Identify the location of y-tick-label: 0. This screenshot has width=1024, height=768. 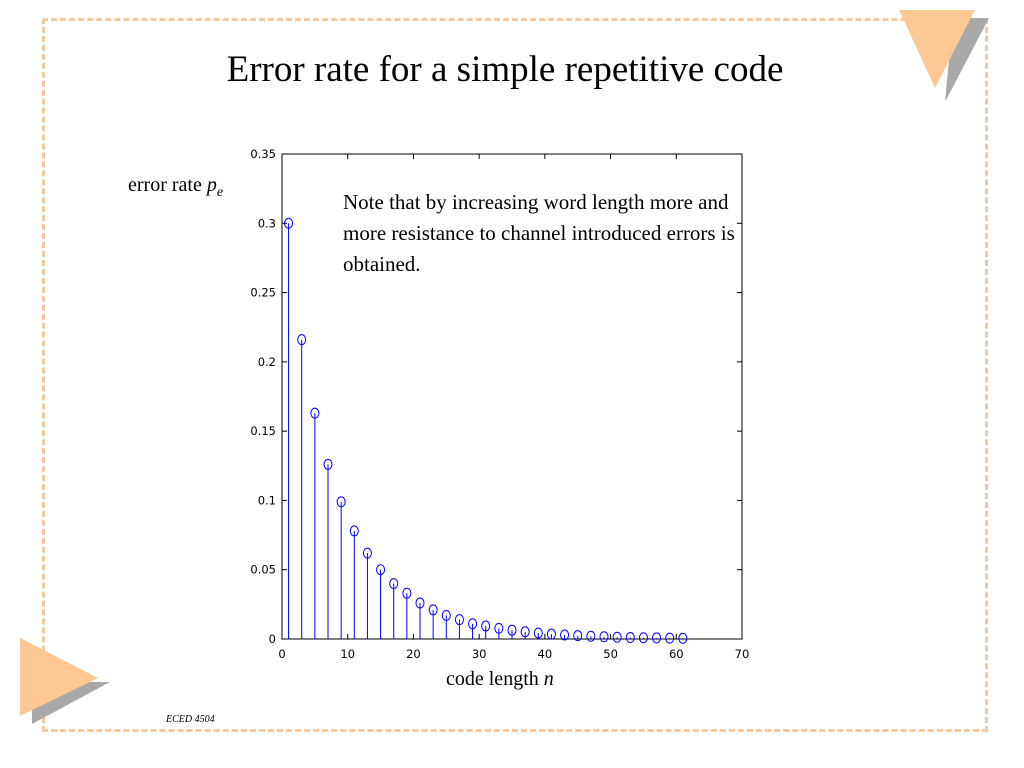
(272, 639).